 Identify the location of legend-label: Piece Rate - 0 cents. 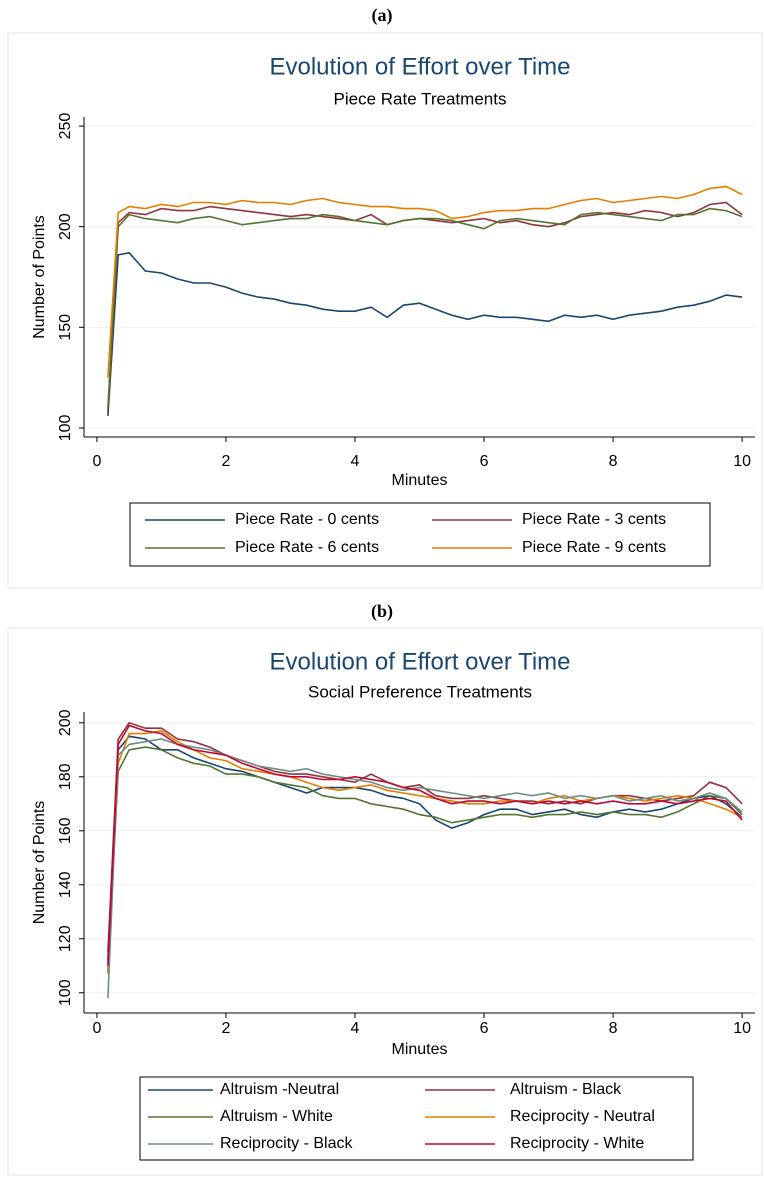
(307, 519).